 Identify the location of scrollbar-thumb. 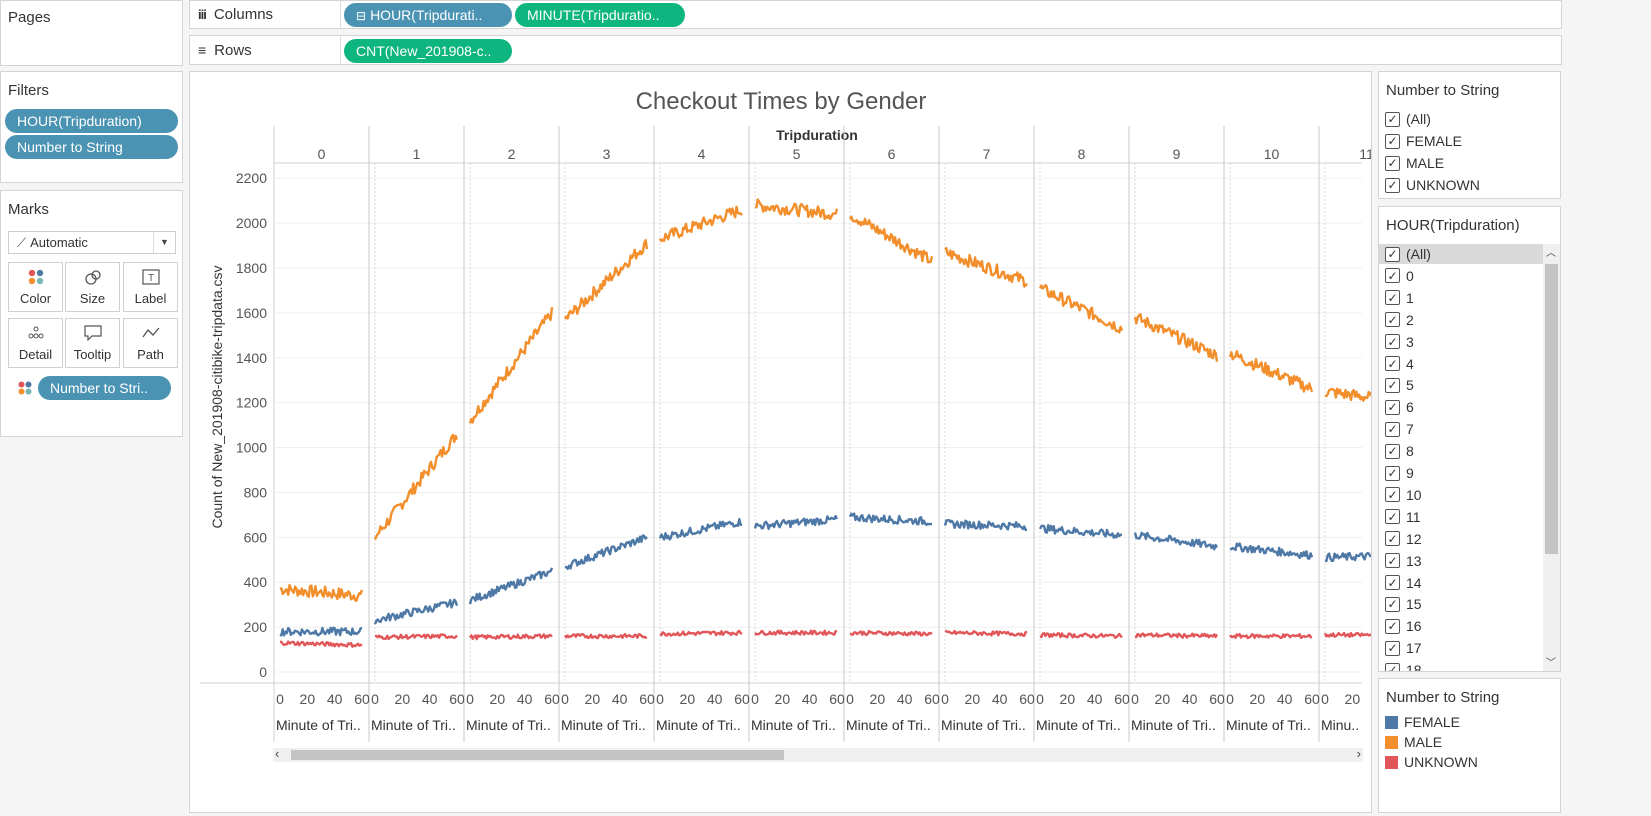
(537, 755).